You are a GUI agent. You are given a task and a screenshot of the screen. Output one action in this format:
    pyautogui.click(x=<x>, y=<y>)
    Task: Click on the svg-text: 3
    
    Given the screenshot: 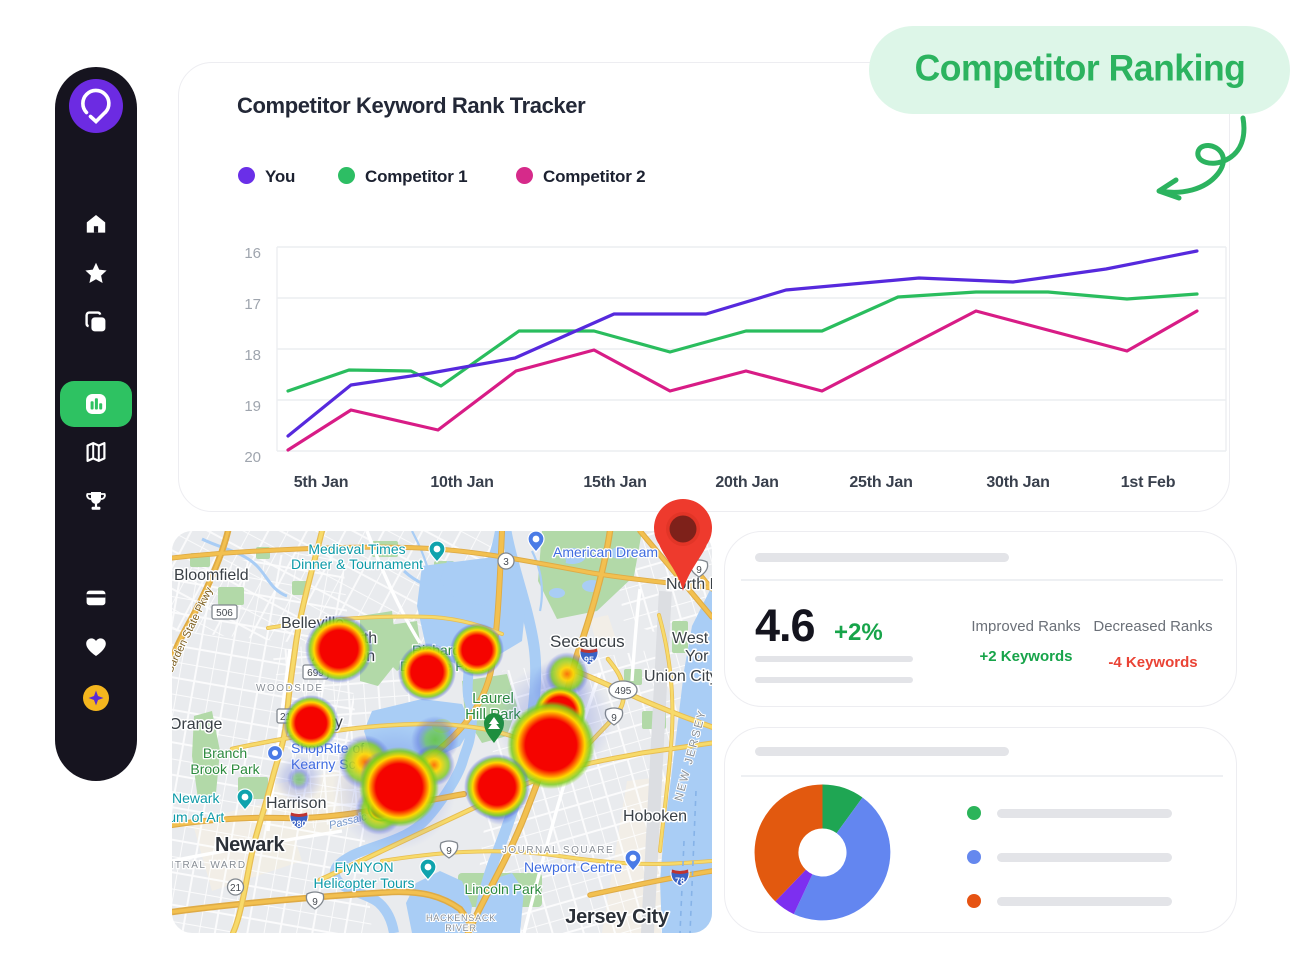 What is the action you would take?
    pyautogui.click(x=506, y=562)
    